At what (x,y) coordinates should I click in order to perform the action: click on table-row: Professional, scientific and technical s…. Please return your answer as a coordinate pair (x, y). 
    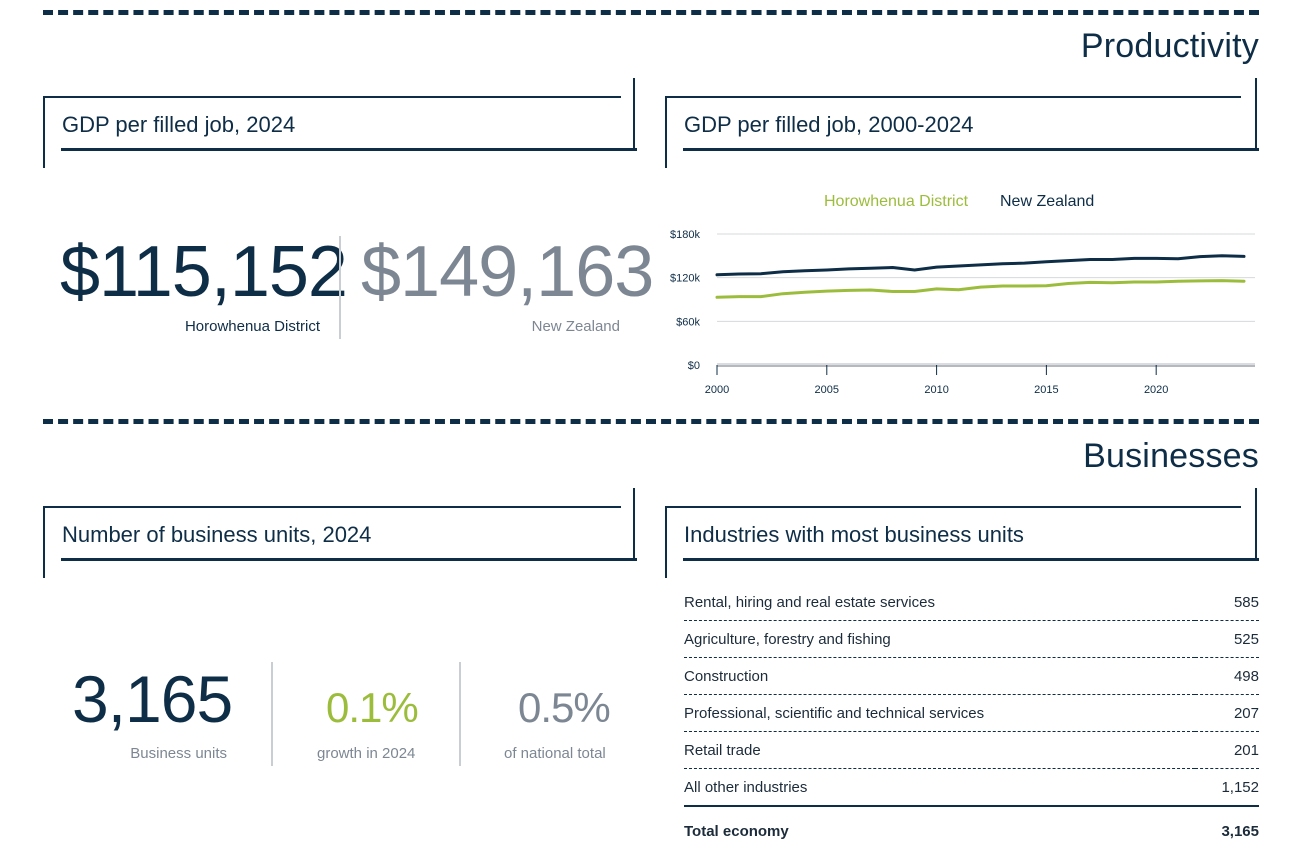
    Looking at the image, I should click on (971, 713).